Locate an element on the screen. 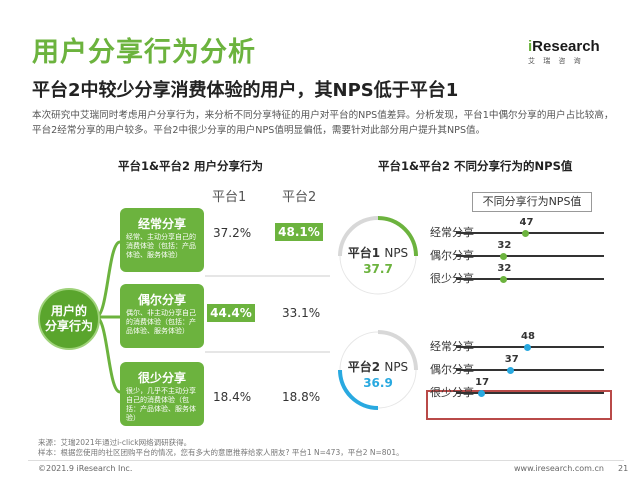 The height and width of the screenshot is (480, 640). category-desc: 经常、主动分享自己的消费体验（包括：产品体验、服务体验） is located at coordinates (161, 246).